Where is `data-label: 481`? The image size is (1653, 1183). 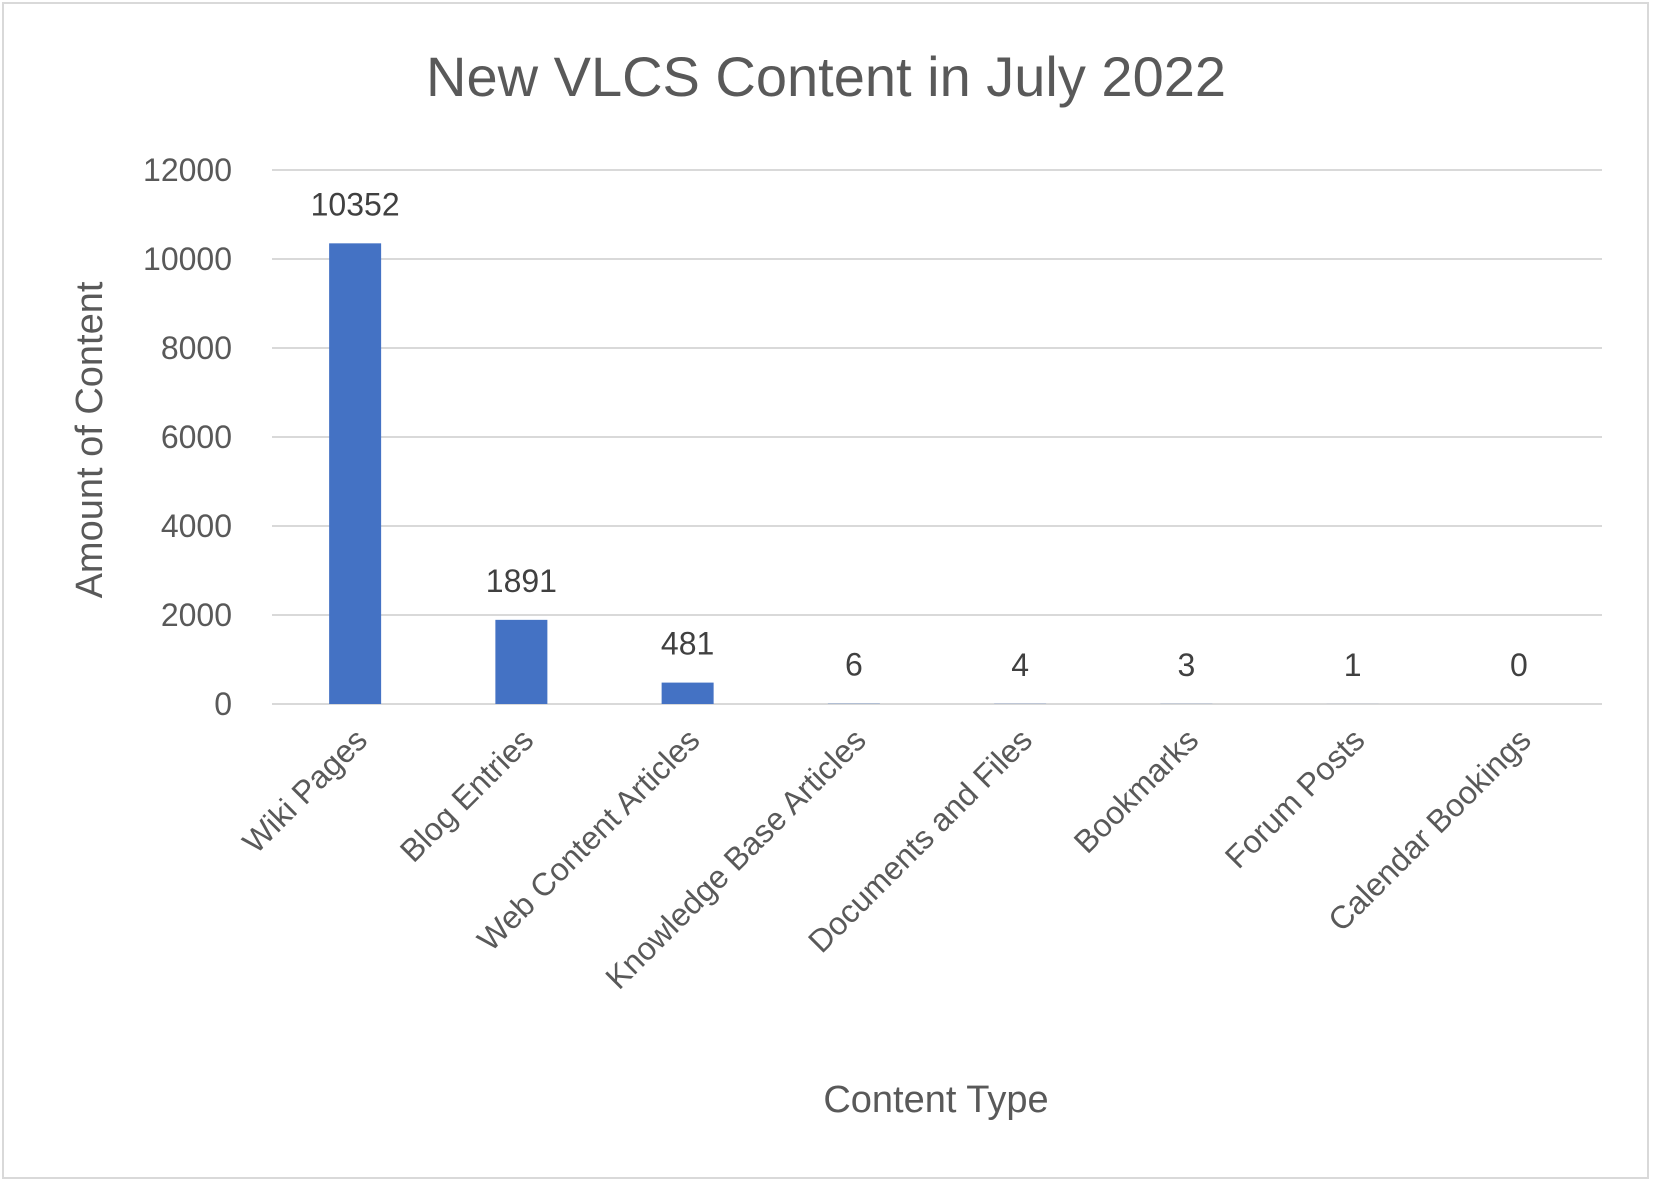 data-label: 481 is located at coordinates (687, 644).